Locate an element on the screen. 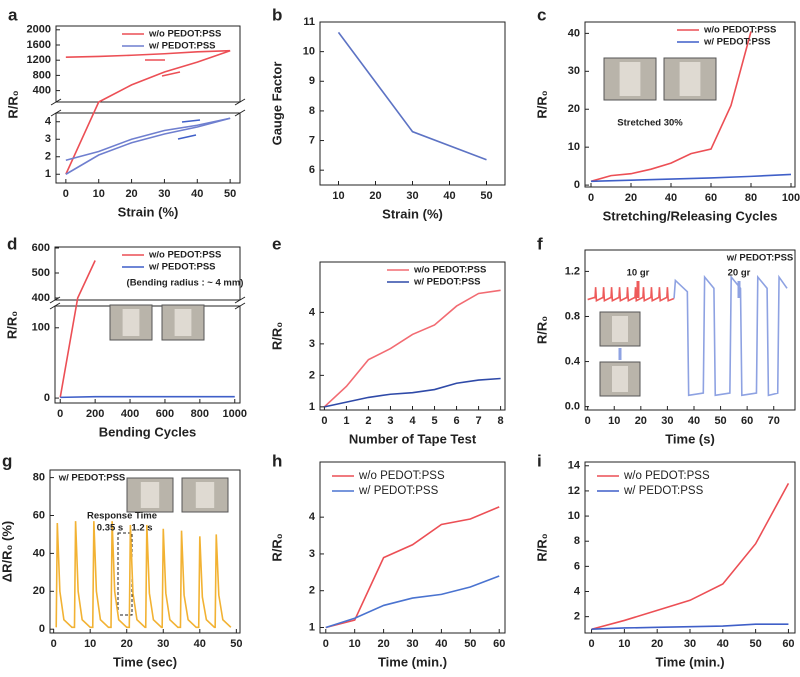  x-tick-label: 20 is located at coordinates (641, 421).